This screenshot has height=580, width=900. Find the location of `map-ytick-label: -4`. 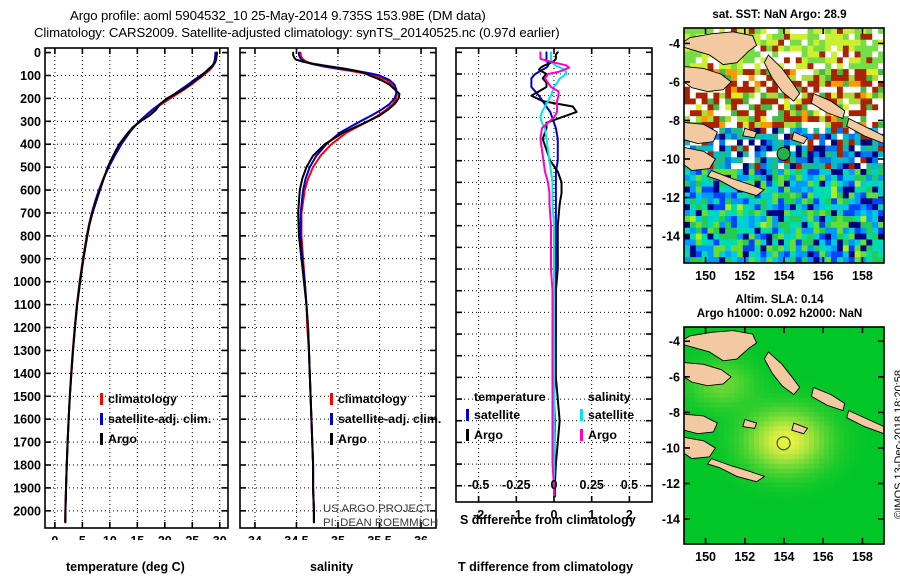

map-ytick-label: -4 is located at coordinates (674, 342).